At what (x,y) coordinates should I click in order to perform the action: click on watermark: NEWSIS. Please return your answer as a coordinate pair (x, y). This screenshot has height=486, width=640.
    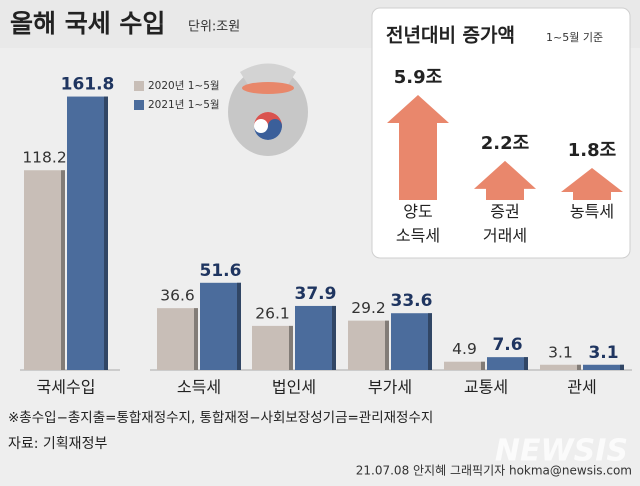
    Looking at the image, I should click on (561, 451).